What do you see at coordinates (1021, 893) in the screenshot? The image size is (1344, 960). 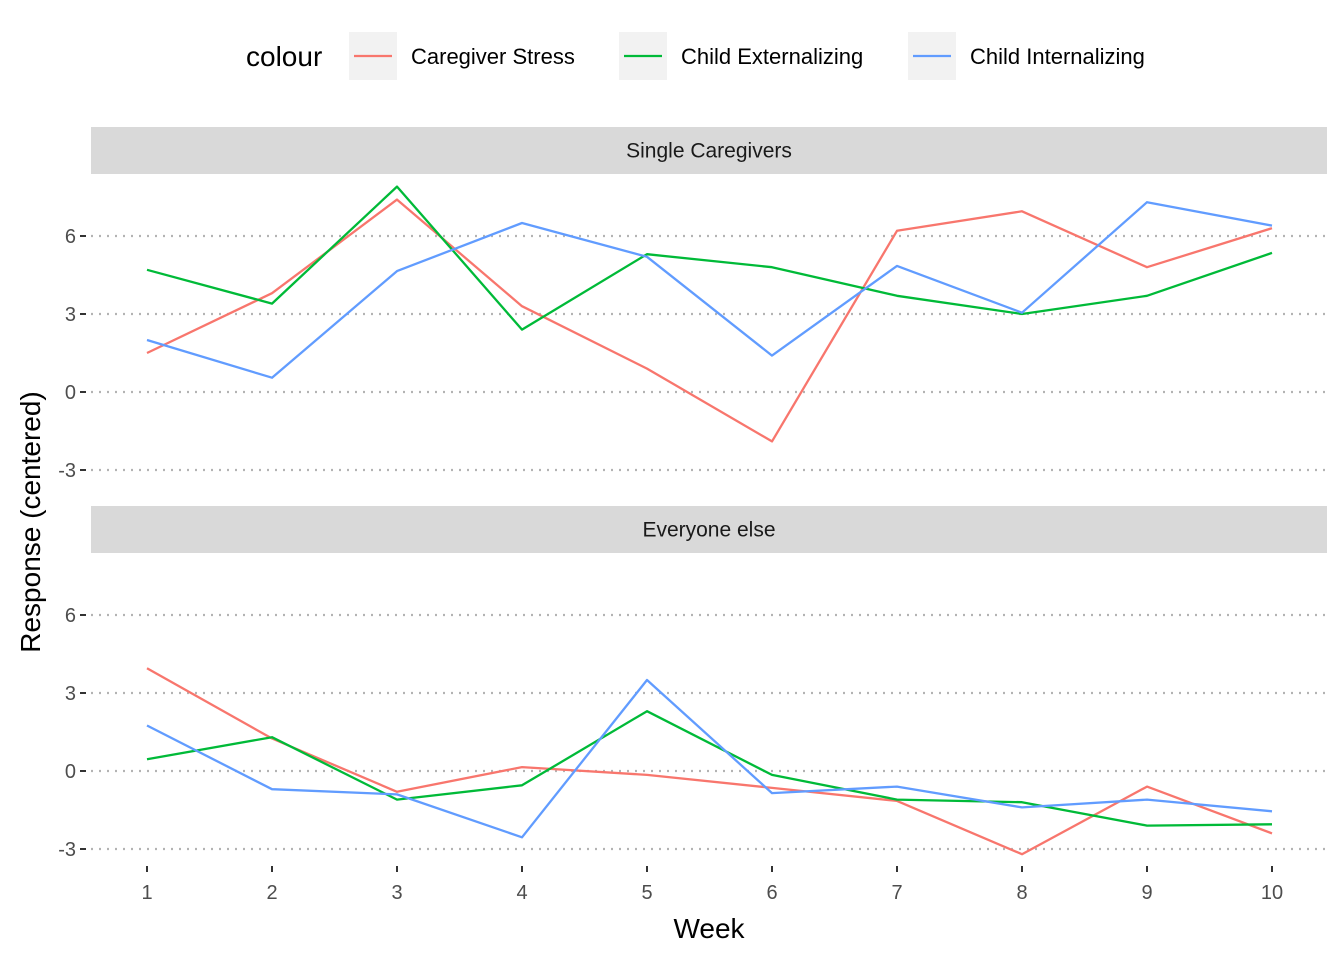 I see `x-tick-label: 8` at bounding box center [1021, 893].